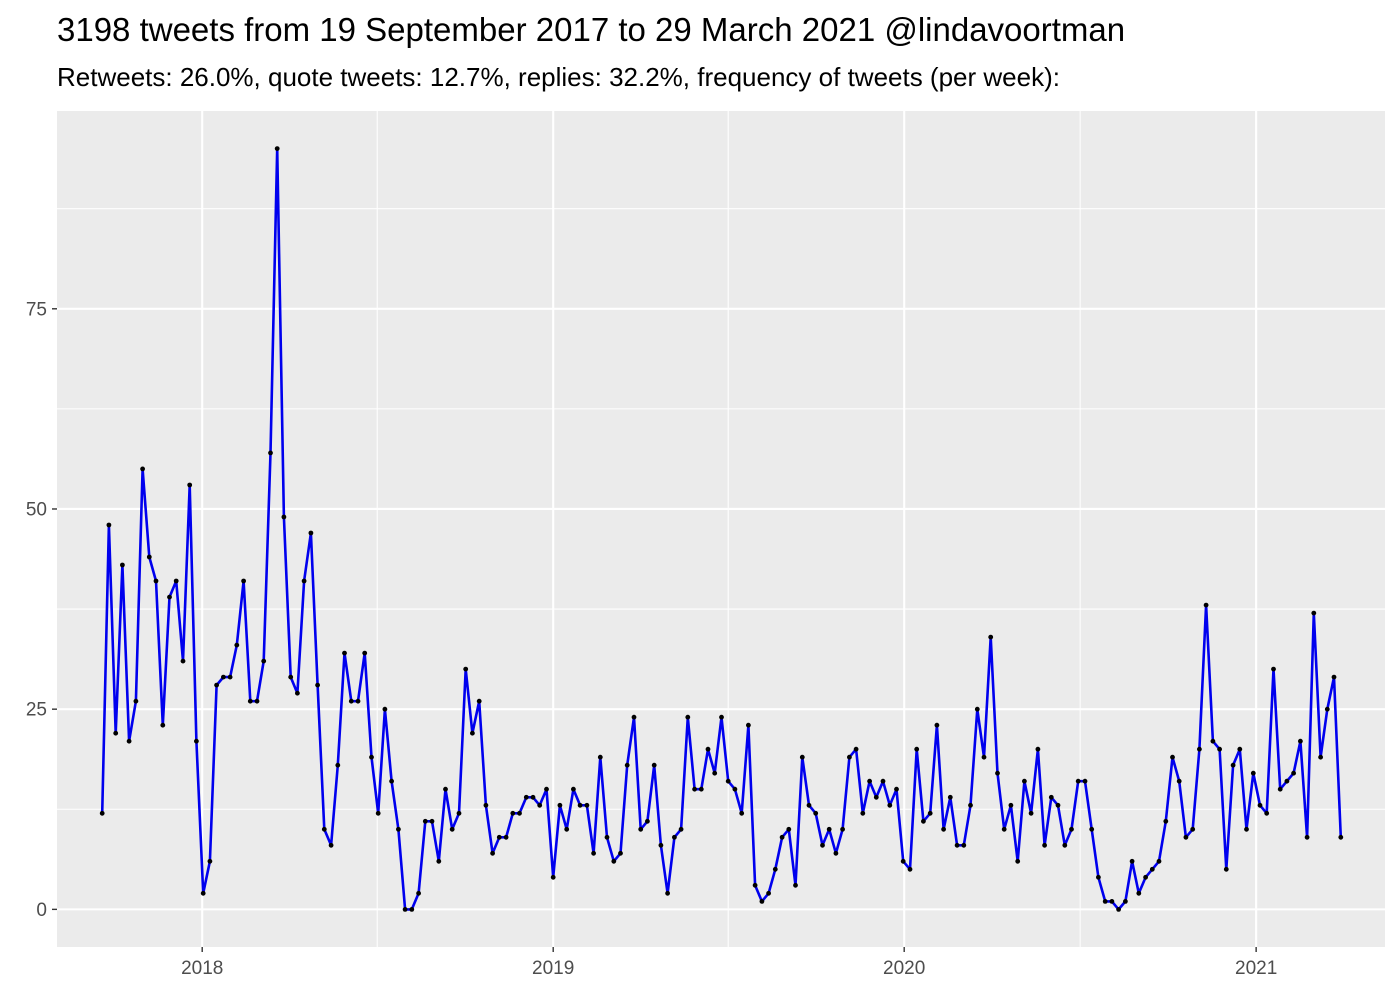  Describe the element at coordinates (41, 910) in the screenshot. I see `y-tick-label: 0` at that location.